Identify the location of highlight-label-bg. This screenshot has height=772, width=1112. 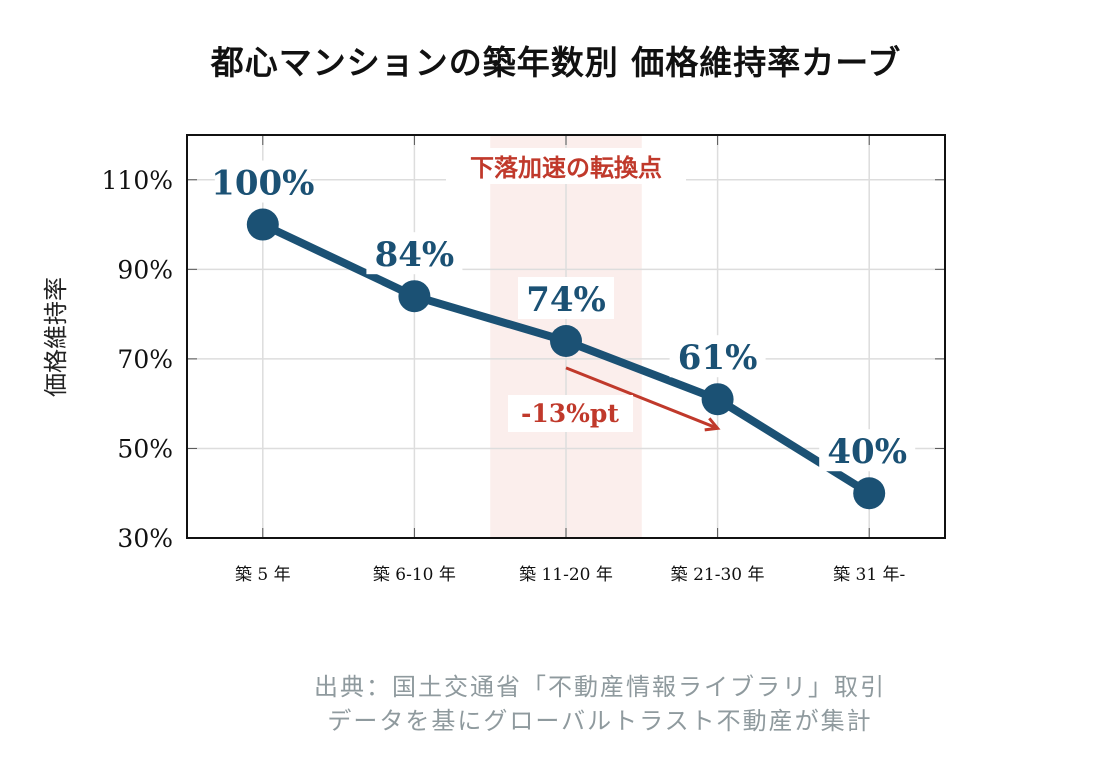
(566, 166).